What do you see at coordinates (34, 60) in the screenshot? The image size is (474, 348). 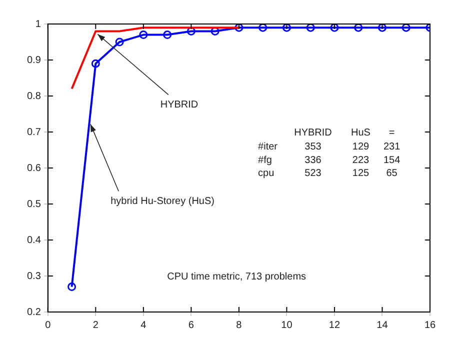 I see `y-tick-label: 0.9` at bounding box center [34, 60].